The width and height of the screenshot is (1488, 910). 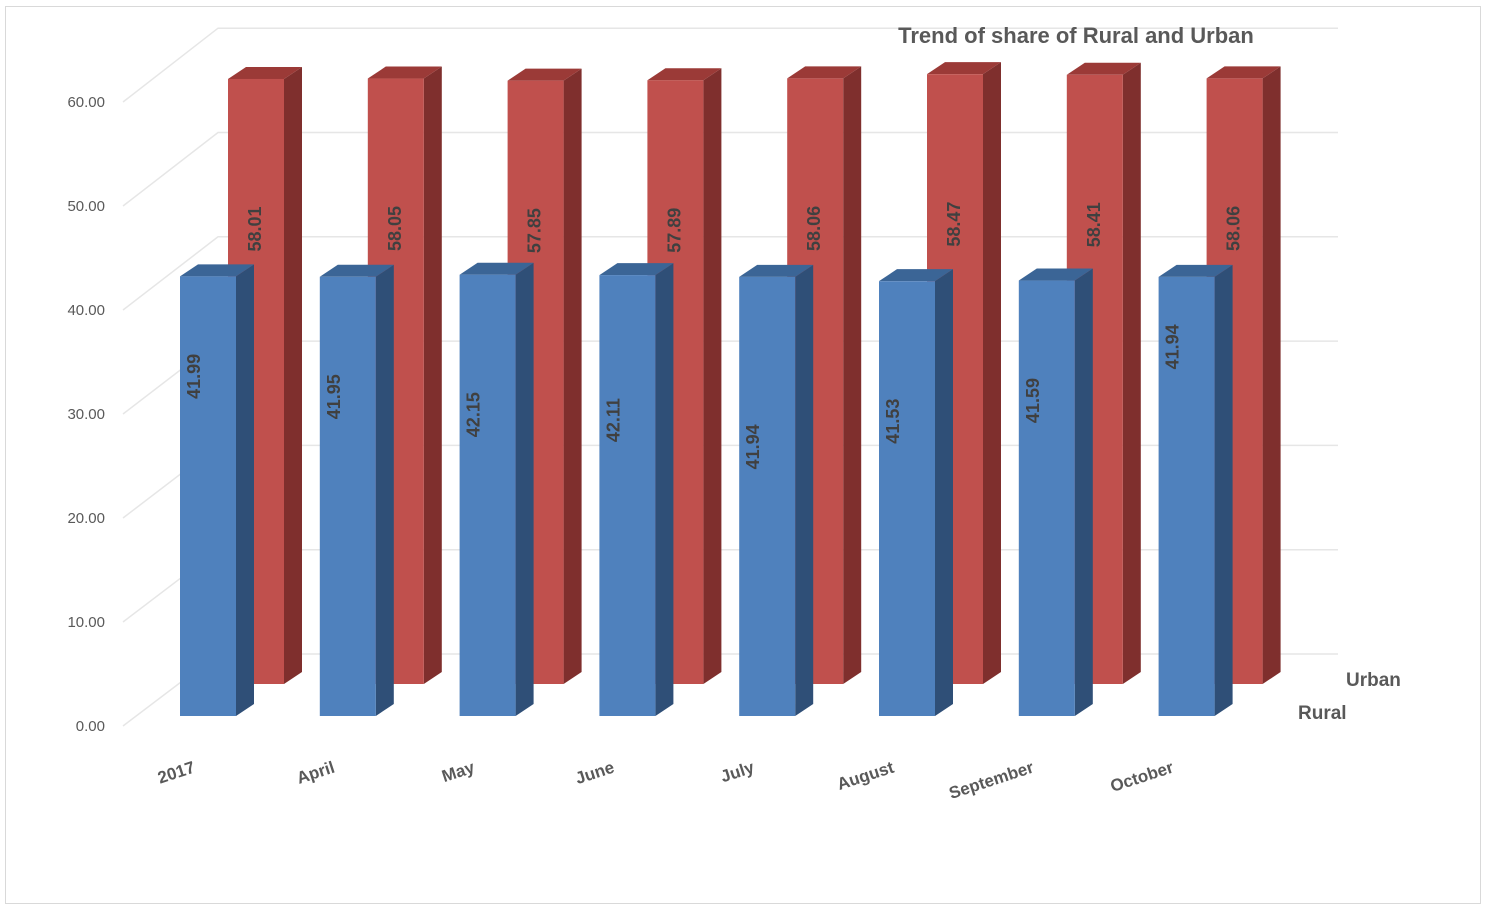 What do you see at coordinates (595, 773) in the screenshot?
I see `x-tick-label: June` at bounding box center [595, 773].